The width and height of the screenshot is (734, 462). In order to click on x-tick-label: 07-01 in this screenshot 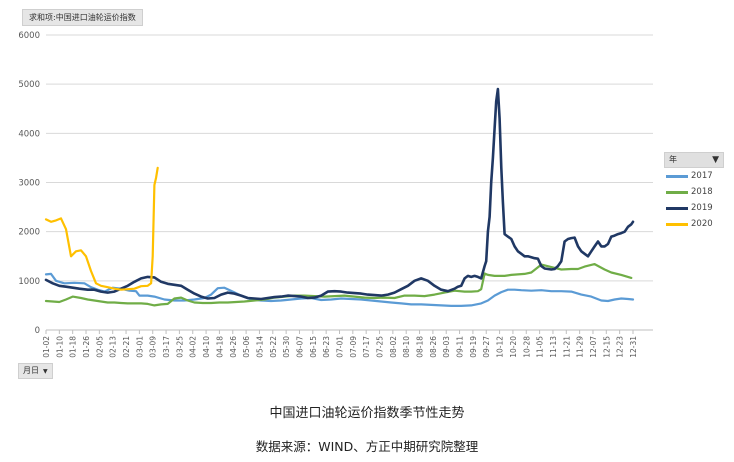, I will do `click(339, 347)`.